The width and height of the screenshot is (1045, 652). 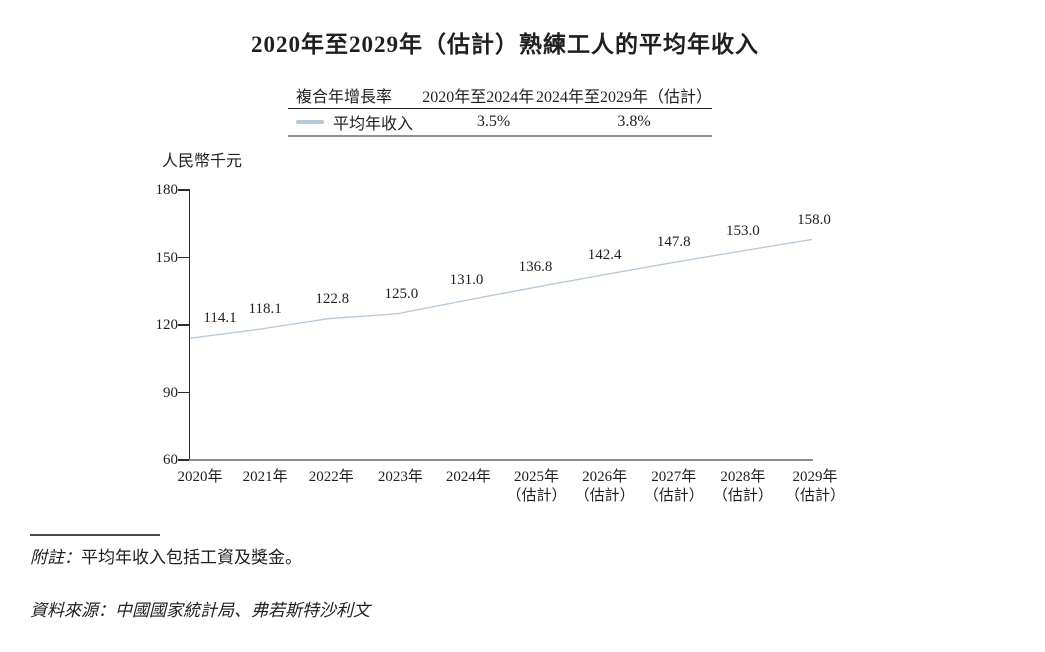 I want to click on footnote: 附註：平均年收入包括工資及獎金。, so click(x=166, y=555).